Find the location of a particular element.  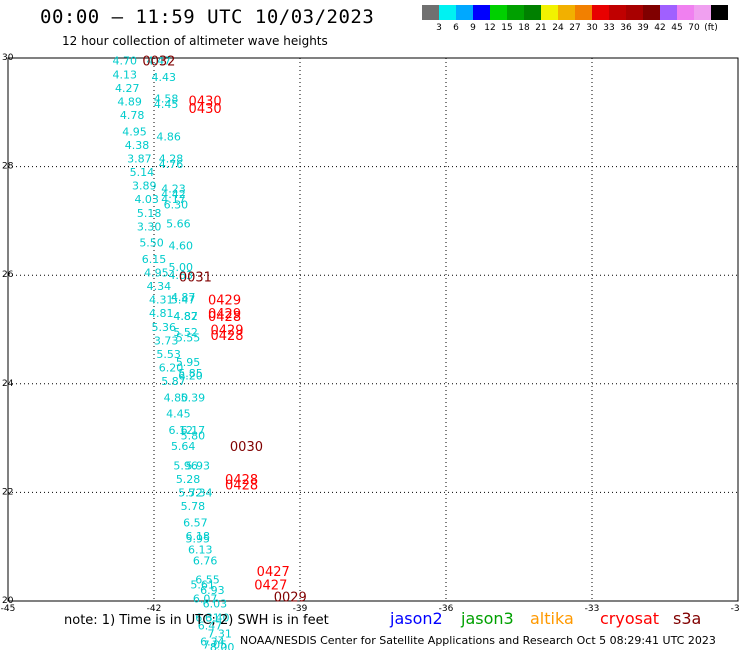

wave-height-label: 5.78 is located at coordinates (193, 506).